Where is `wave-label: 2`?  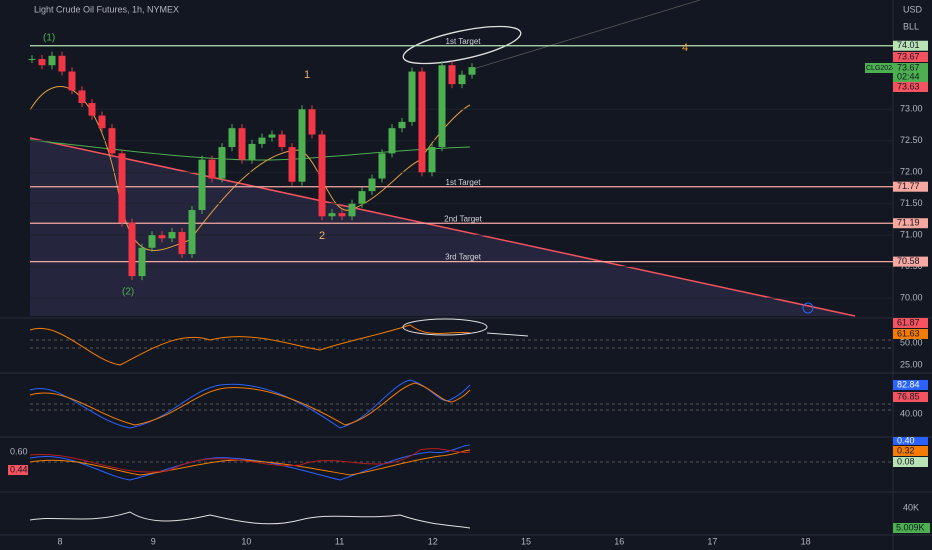
wave-label: 2 is located at coordinates (322, 236).